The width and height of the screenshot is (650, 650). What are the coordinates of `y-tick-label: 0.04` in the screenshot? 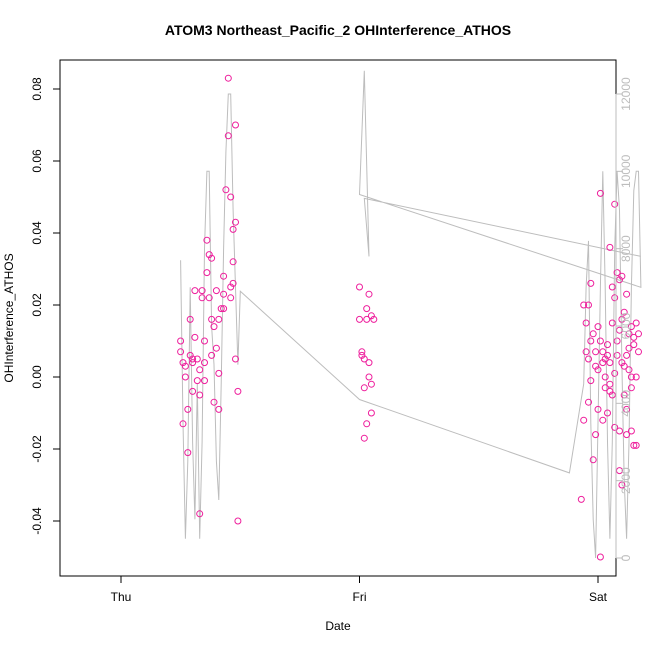 It's located at (37, 233).